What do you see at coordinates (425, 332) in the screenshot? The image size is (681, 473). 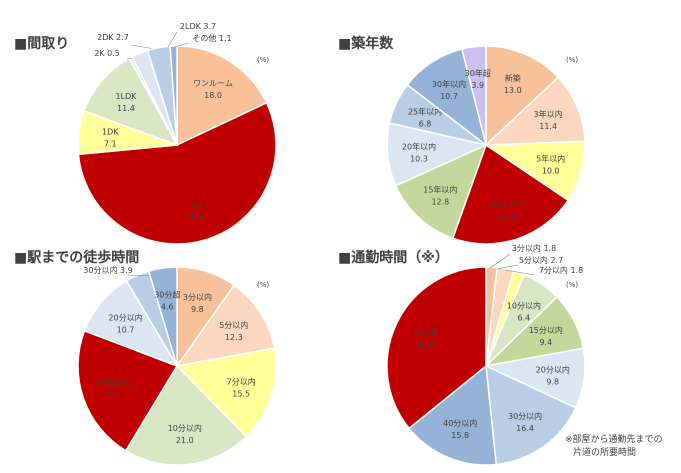 I see `slice-name-label: 40分超` at bounding box center [425, 332].